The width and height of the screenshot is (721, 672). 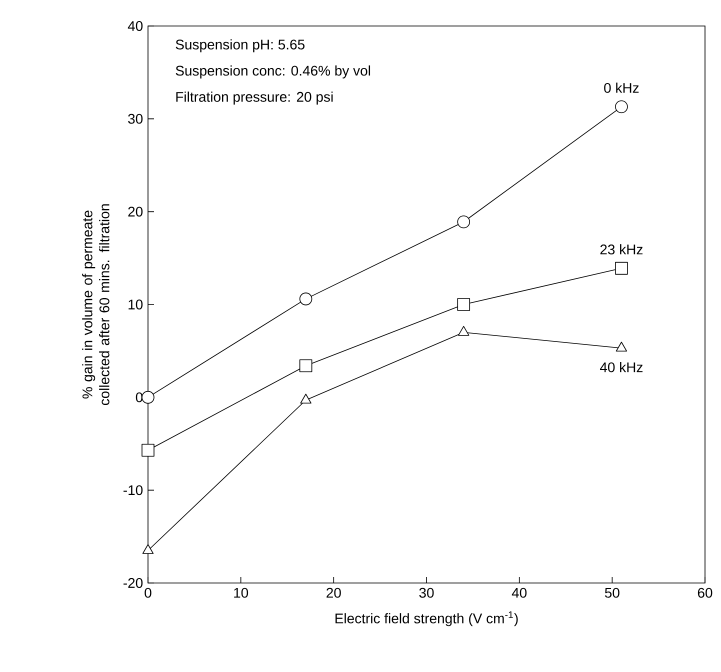 I want to click on x-tick-label: 10, so click(x=241, y=593).